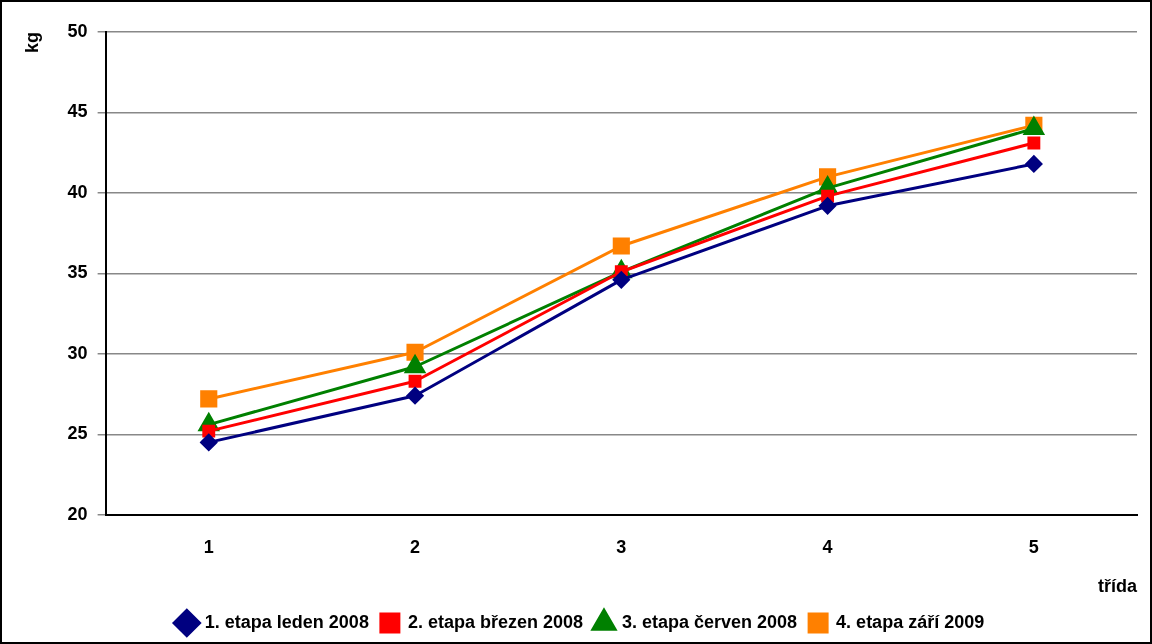 Image resolution: width=1152 pixels, height=644 pixels. I want to click on y-tick-label: 25, so click(77, 433).